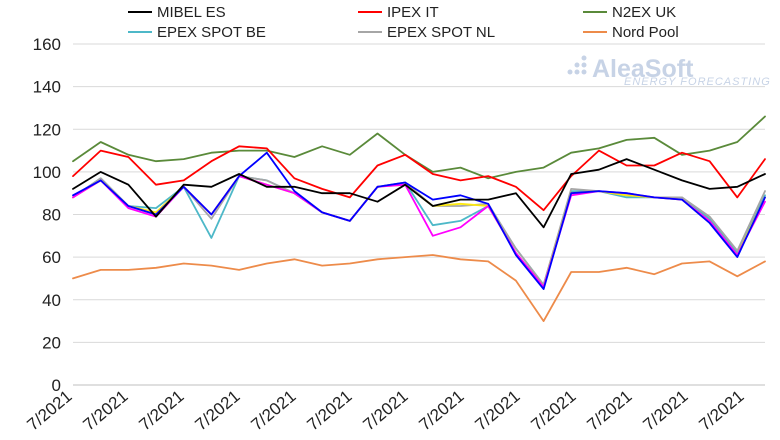  I want to click on series-line-nord-pool, so click(419, 288).